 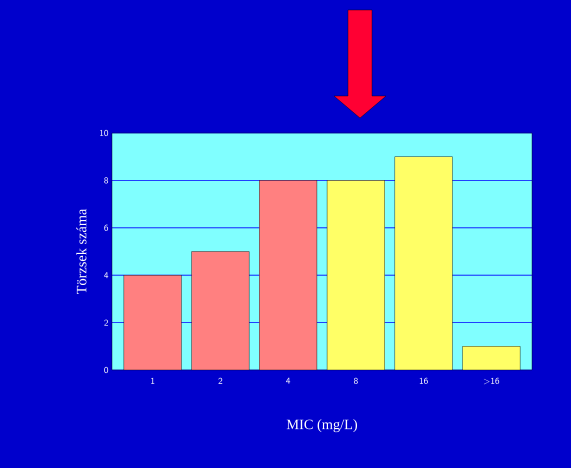 What do you see at coordinates (106, 323) in the screenshot?
I see `y-tick-label: 2` at bounding box center [106, 323].